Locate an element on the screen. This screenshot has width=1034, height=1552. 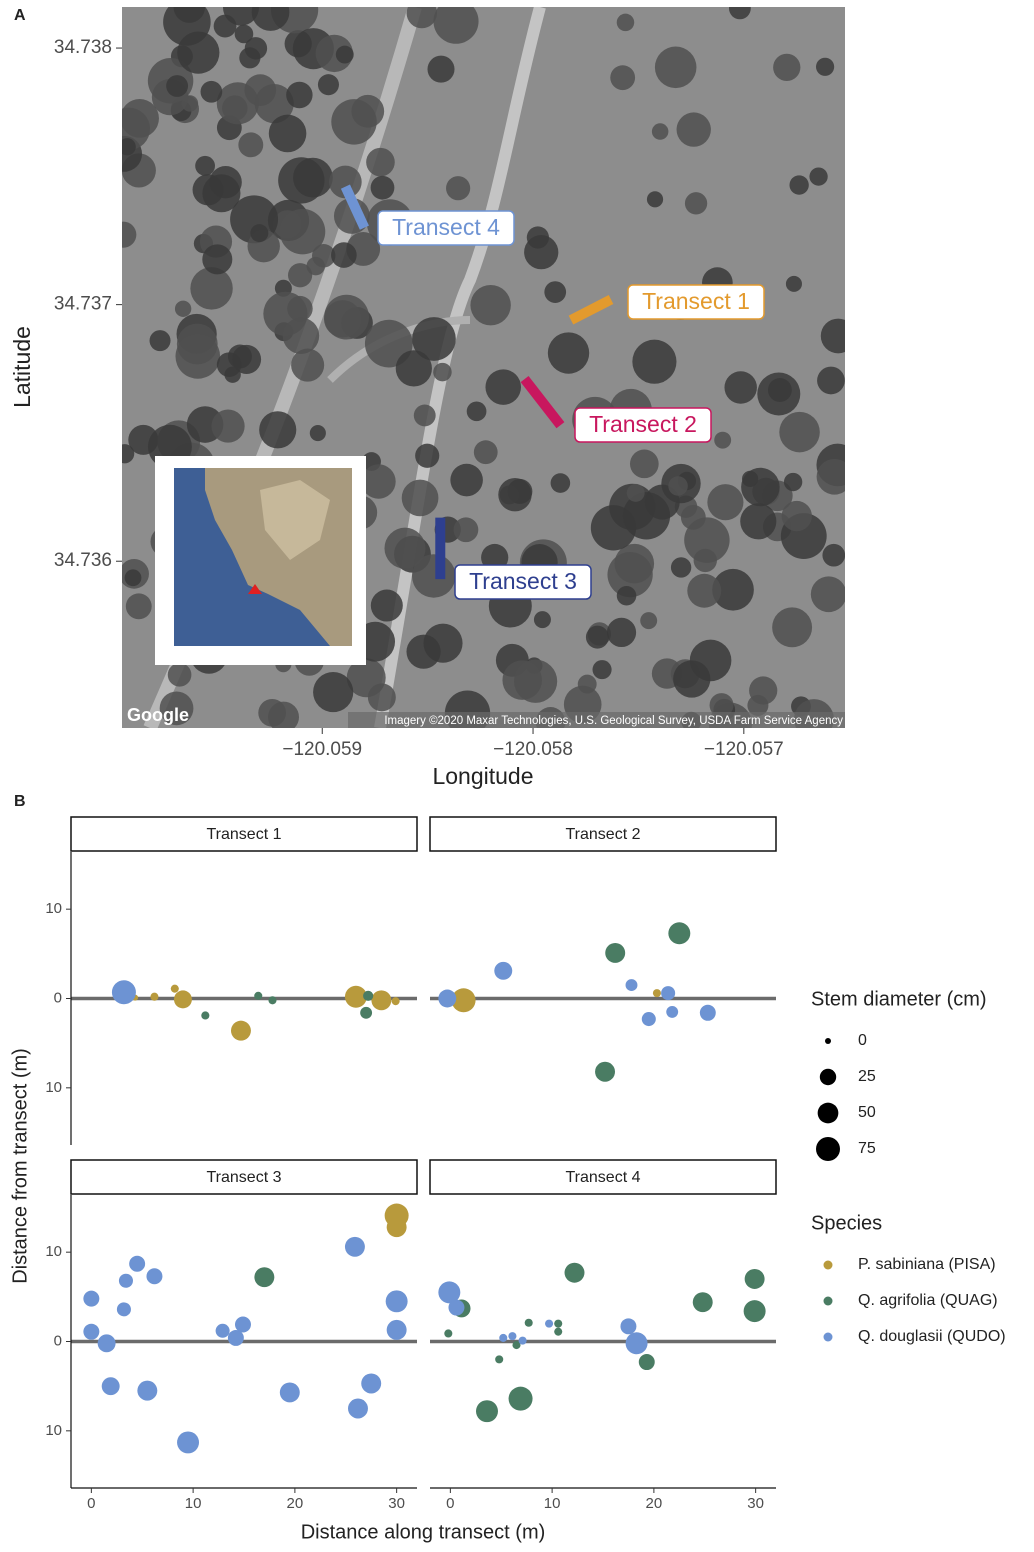
transect is located at coordinates (542, 402).